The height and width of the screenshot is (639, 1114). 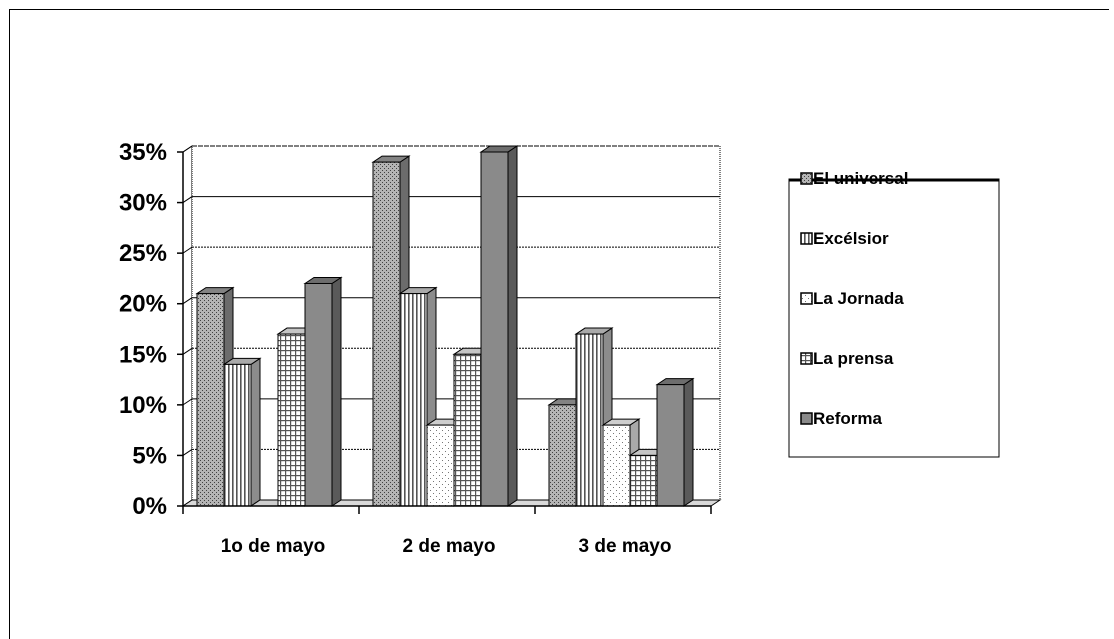 I want to click on y-tick-label: 5%, so click(x=149, y=455).